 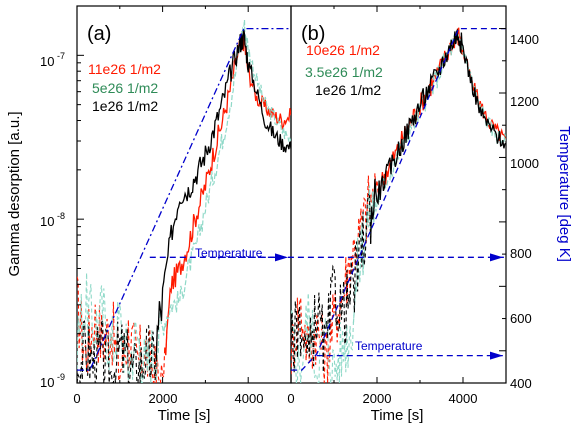 What do you see at coordinates (76, 398) in the screenshot?
I see `x-tick-a-0: 0` at bounding box center [76, 398].